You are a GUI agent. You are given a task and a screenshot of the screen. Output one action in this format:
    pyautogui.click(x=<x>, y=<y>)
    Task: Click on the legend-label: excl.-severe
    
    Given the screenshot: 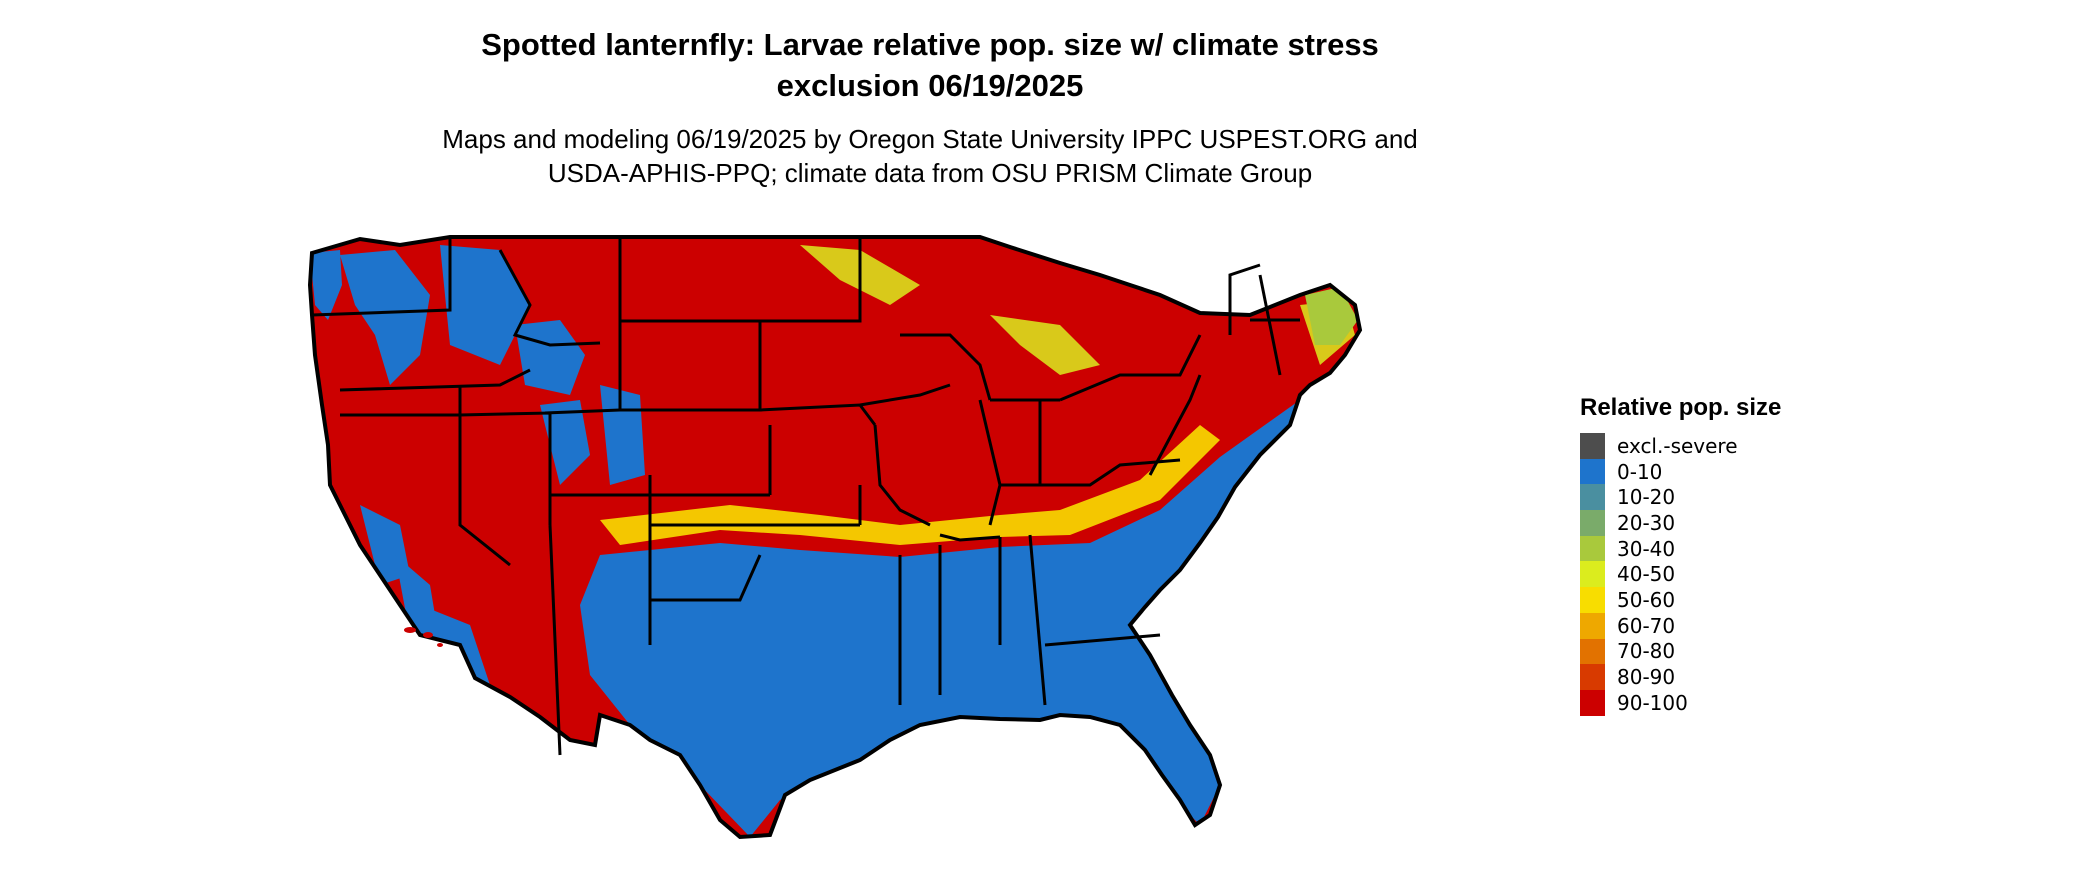 What is the action you would take?
    pyautogui.click(x=1677, y=445)
    